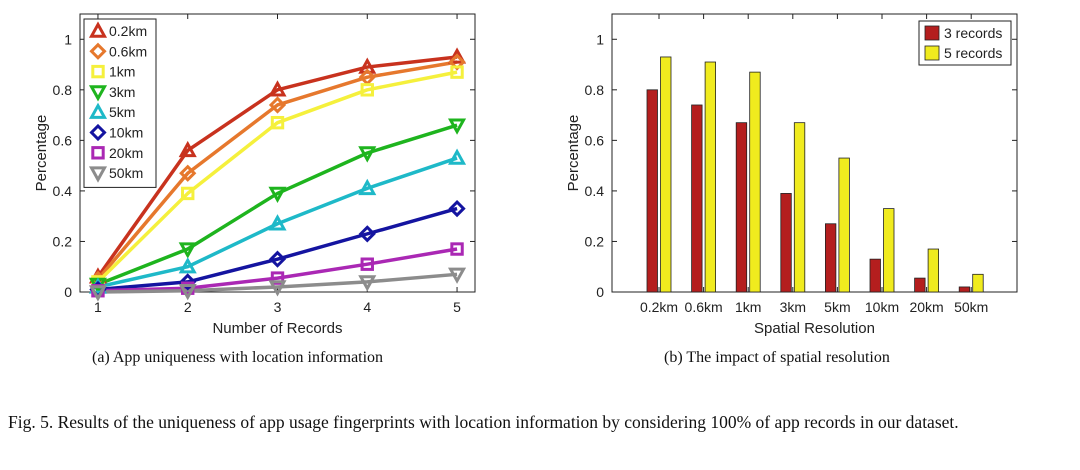 This screenshot has height=470, width=1080. Describe the element at coordinates (277, 328) in the screenshot. I see `chart-a-xlabel: Number of Records` at that location.